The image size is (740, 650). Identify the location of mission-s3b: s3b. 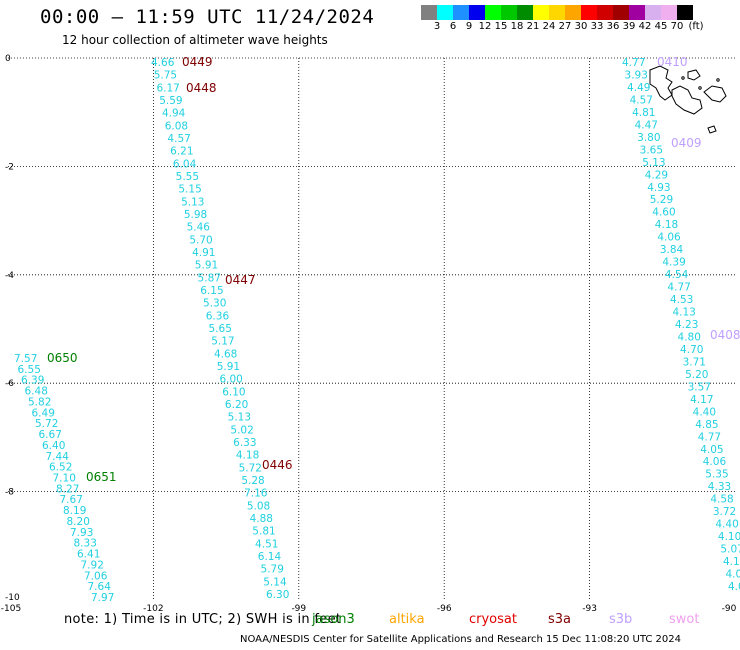
(621, 619).